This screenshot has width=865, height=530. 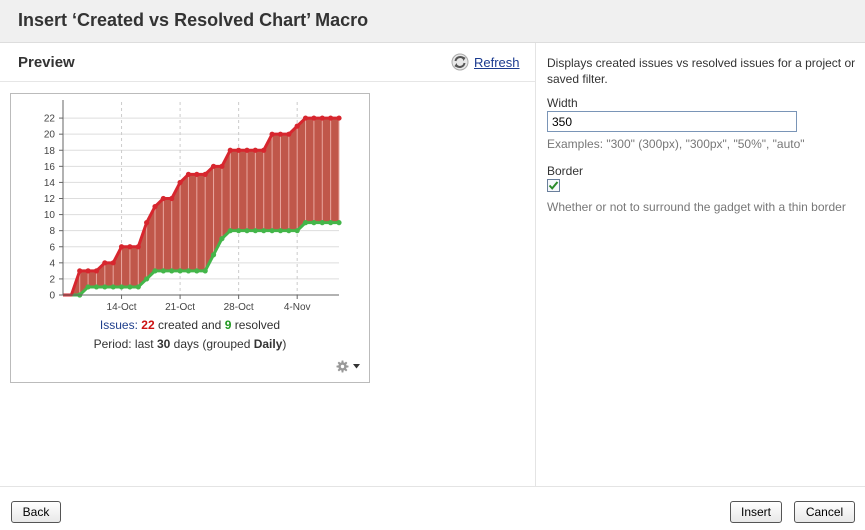 What do you see at coordinates (672, 121) in the screenshot?
I see `width-input` at bounding box center [672, 121].